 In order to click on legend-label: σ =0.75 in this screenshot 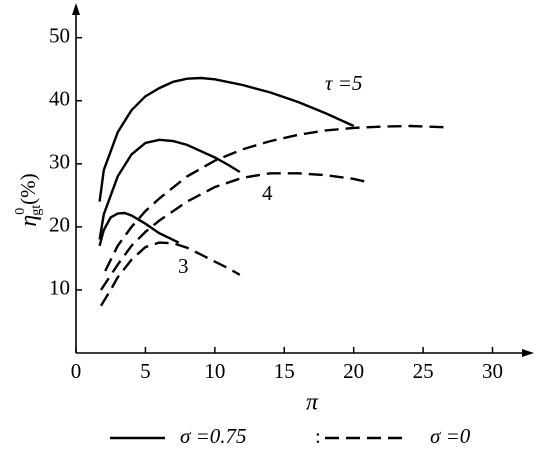, I will do `click(213, 436)`.